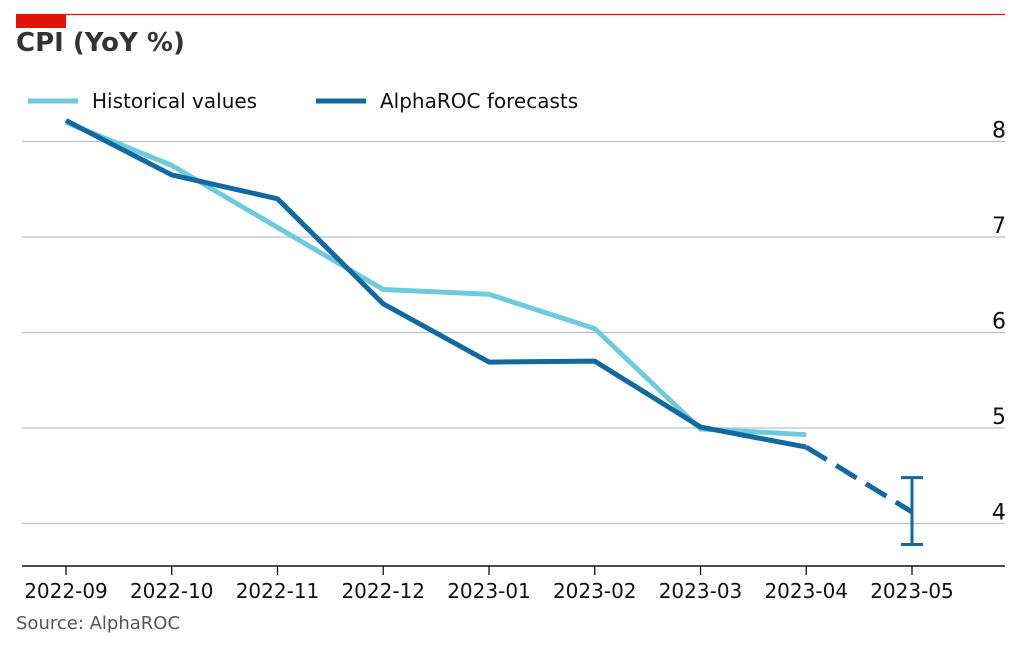  I want to click on x-tick-label-2023-05: 2023-05, so click(912, 591).